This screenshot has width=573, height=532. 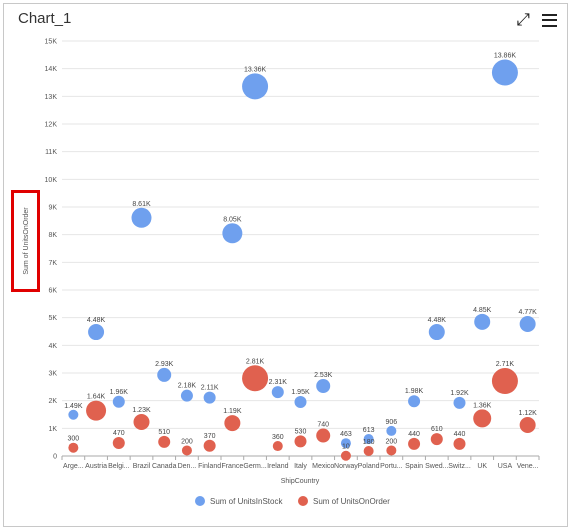 What do you see at coordinates (323, 375) in the screenshot?
I see `data-label: 2.53K` at bounding box center [323, 375].